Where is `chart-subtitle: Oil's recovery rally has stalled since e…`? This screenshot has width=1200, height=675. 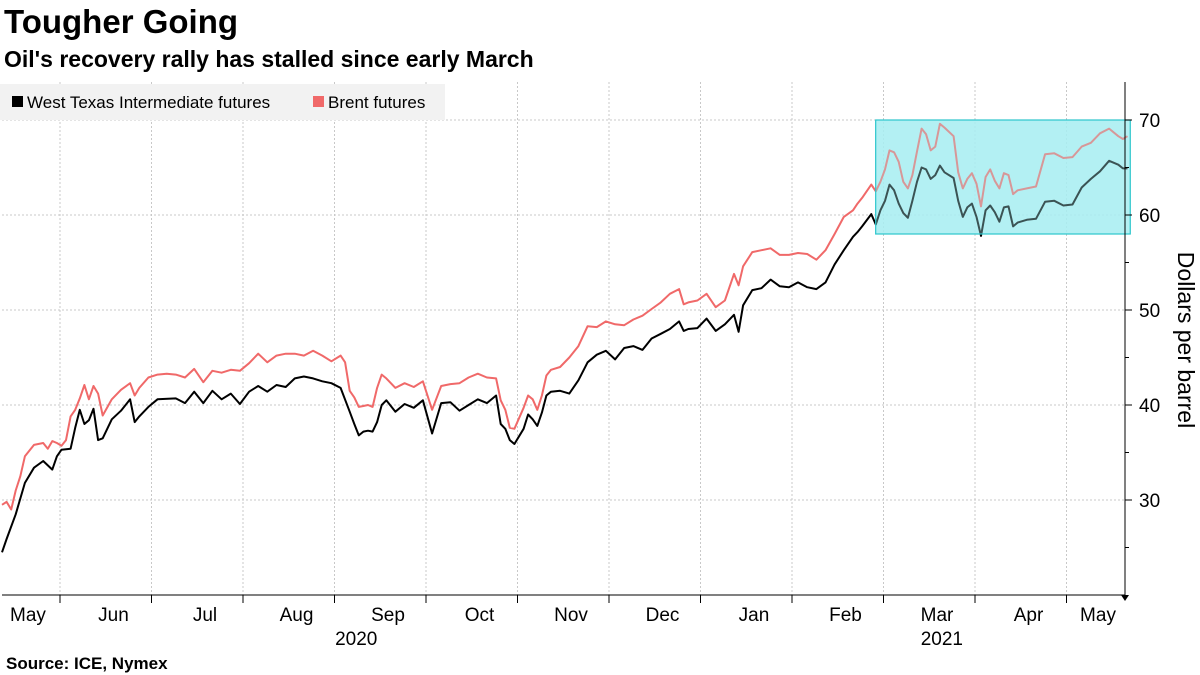
chart-subtitle: Oil's recovery rally has stalled since e… is located at coordinates (269, 59).